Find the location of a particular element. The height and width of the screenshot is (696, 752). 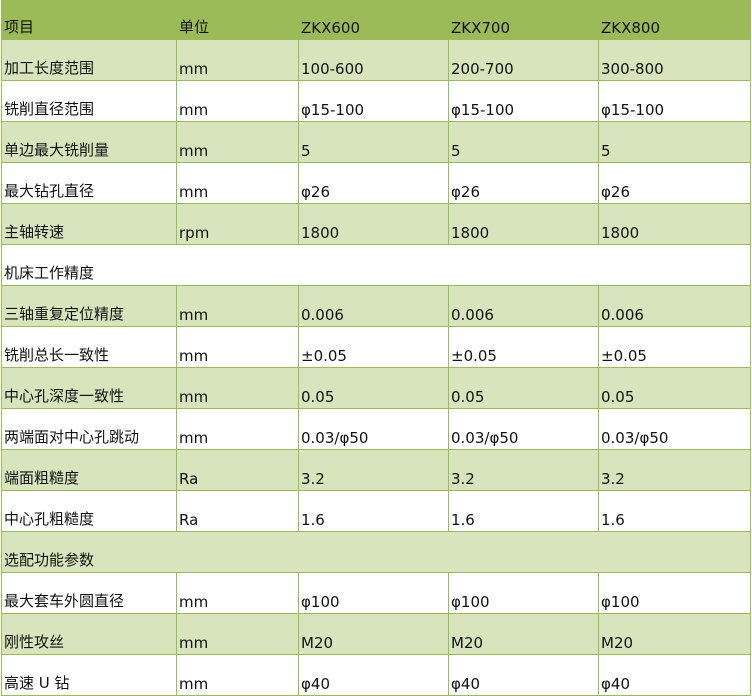

table-row: 加工长度范围 mm 100-600 200-700 300-800 is located at coordinates (376, 60).